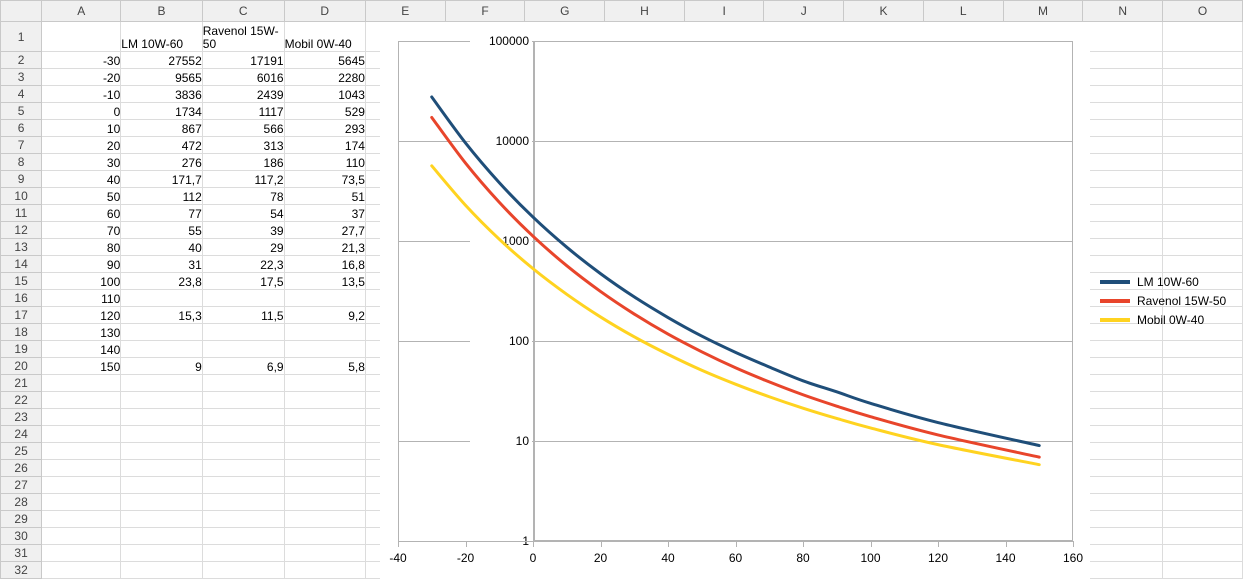 The image size is (1243, 582). What do you see at coordinates (21, 94) in the screenshot?
I see `row-header: 4` at bounding box center [21, 94].